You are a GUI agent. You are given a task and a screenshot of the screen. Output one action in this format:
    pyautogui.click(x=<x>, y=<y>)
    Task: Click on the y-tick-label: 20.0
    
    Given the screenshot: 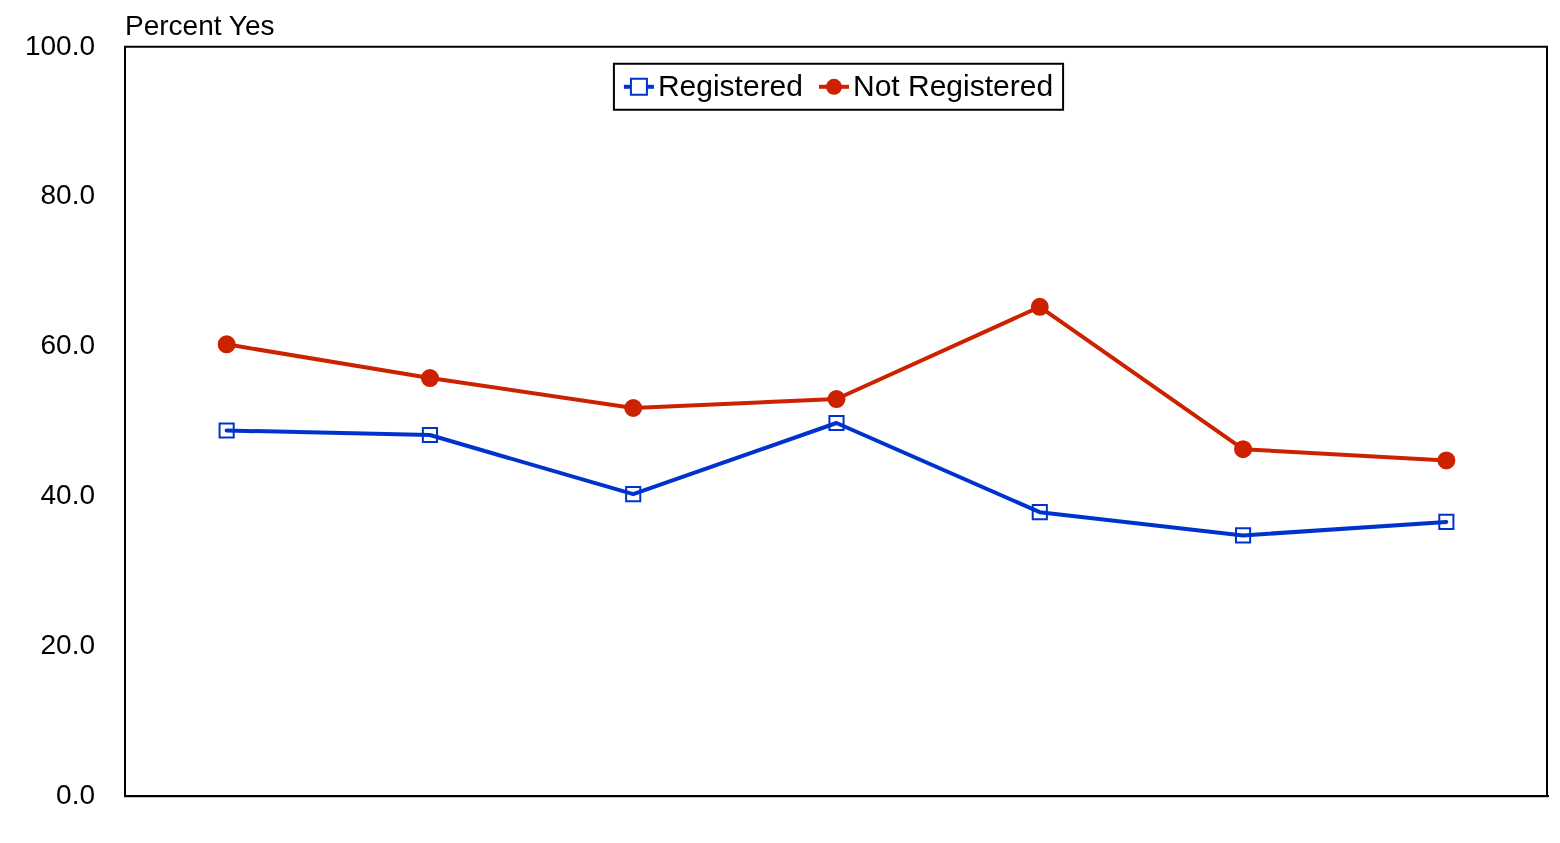 What is the action you would take?
    pyautogui.click(x=67, y=645)
    